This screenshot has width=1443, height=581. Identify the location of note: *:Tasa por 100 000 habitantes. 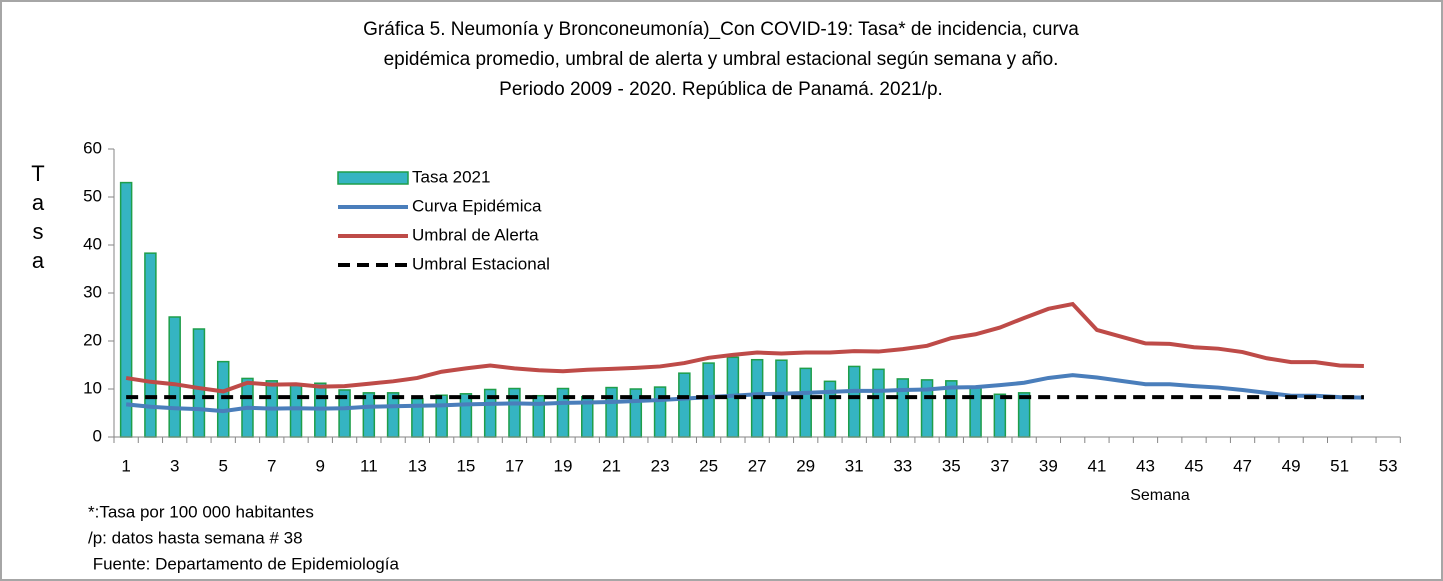
(201, 511).